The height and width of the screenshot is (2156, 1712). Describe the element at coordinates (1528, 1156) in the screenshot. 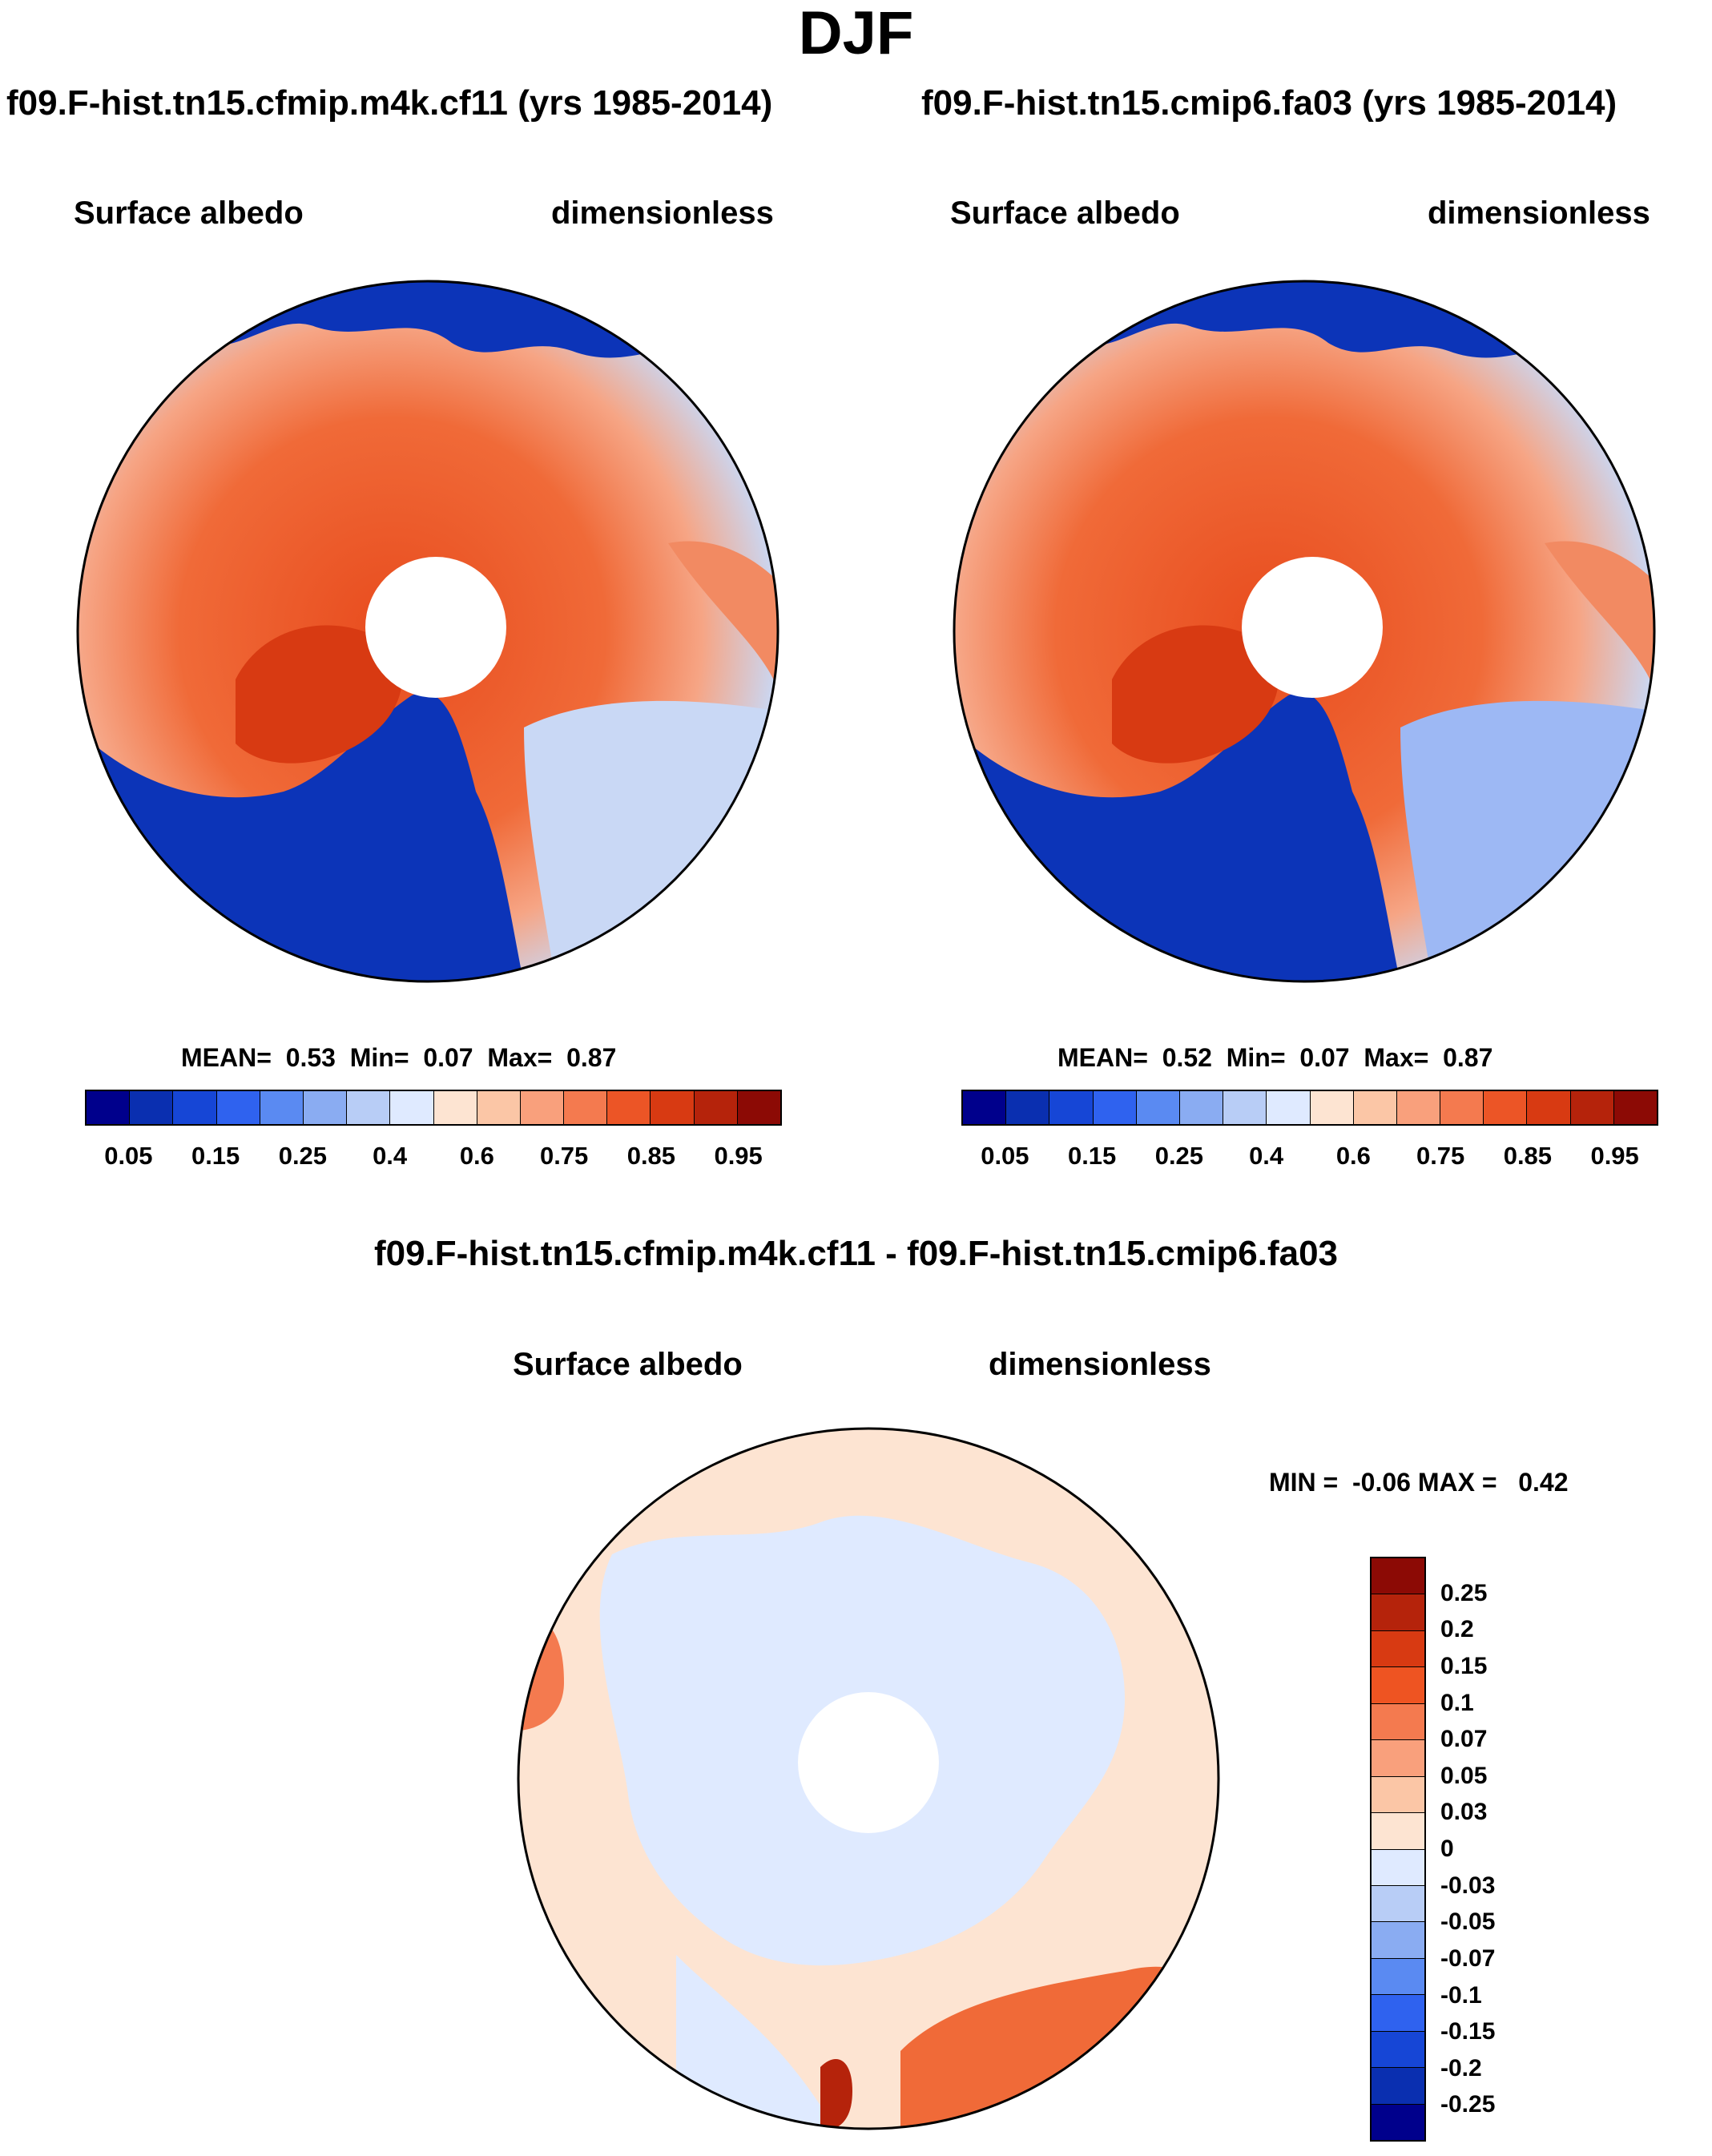

I see `panel2-colorbar-tick-label: 0.85` at that location.